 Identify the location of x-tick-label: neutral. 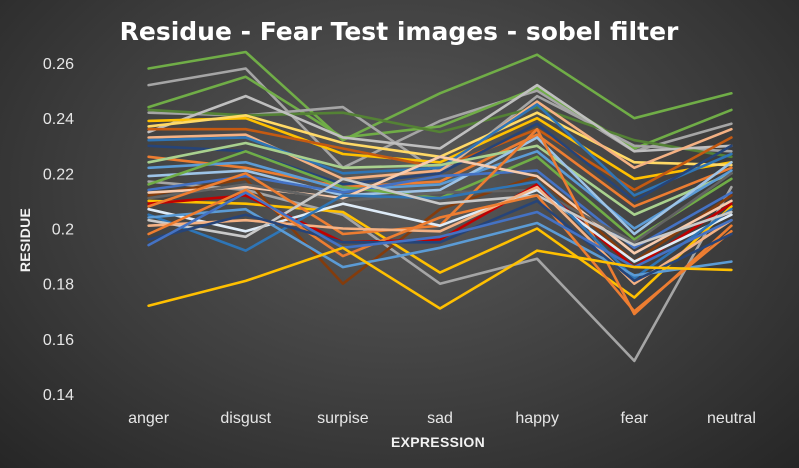
(731, 418).